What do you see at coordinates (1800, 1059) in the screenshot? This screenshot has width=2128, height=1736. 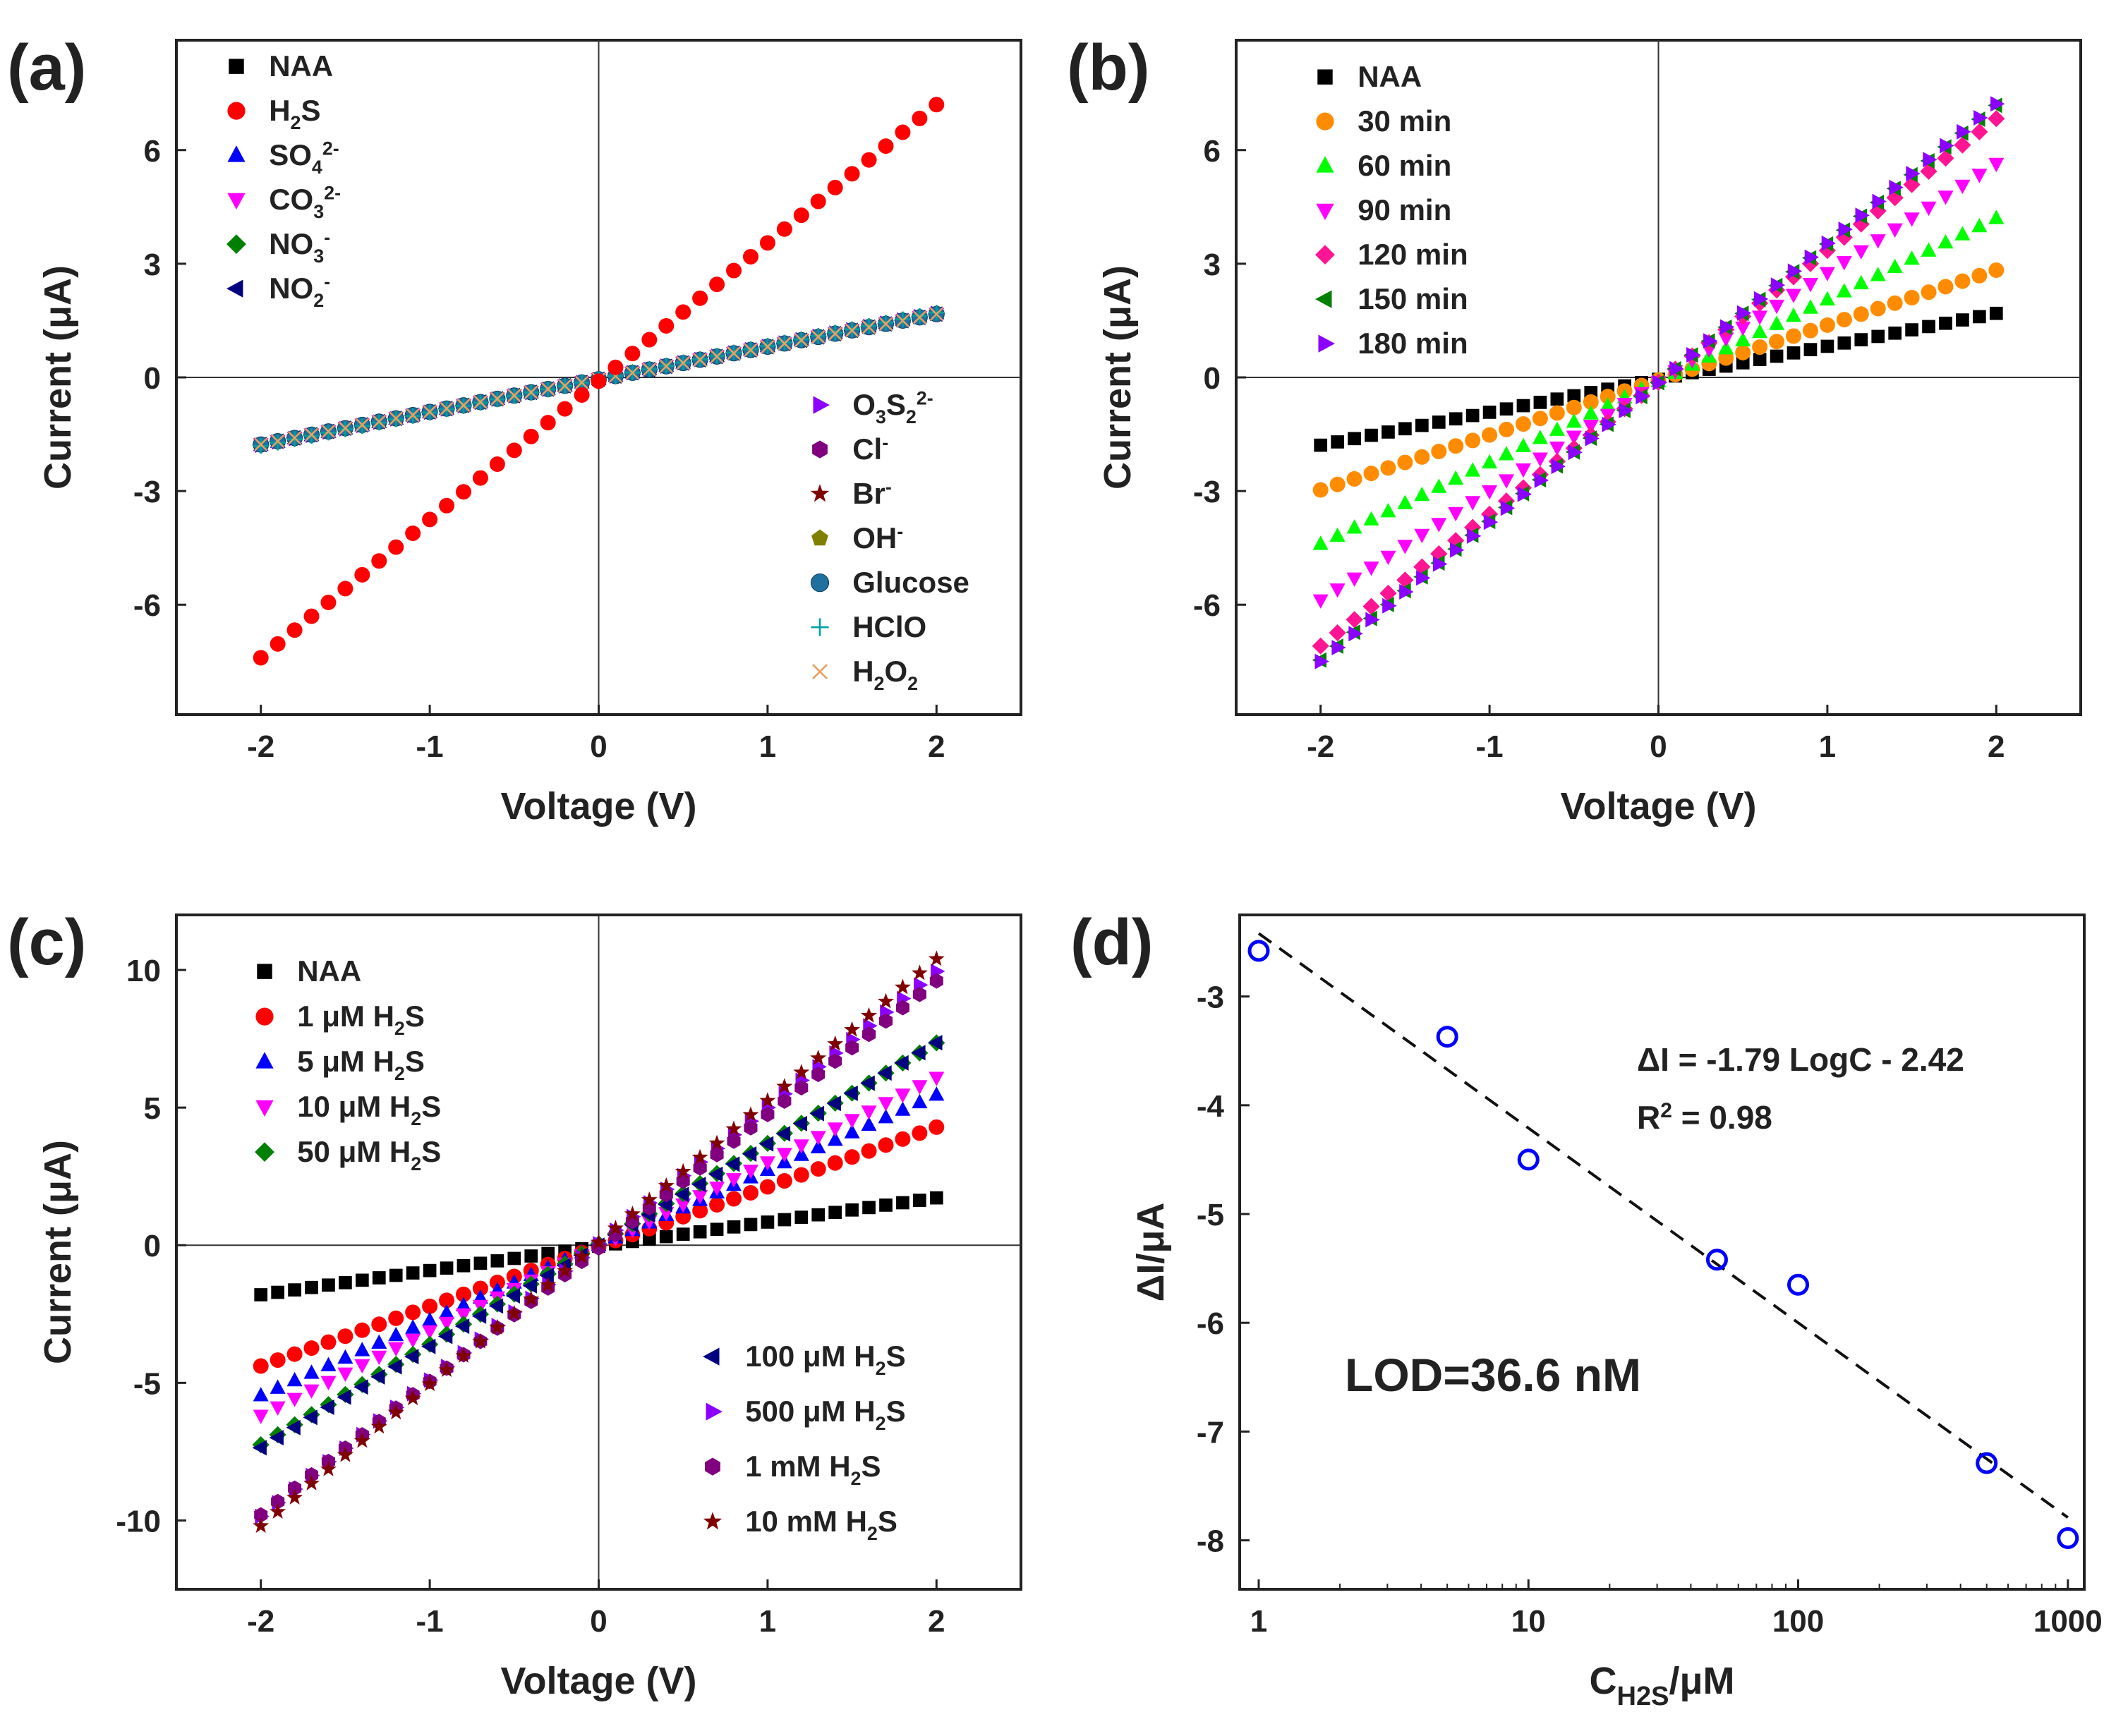 I see `fit-equation: ΔI = -1.79 LogC - 2.42` at bounding box center [1800, 1059].